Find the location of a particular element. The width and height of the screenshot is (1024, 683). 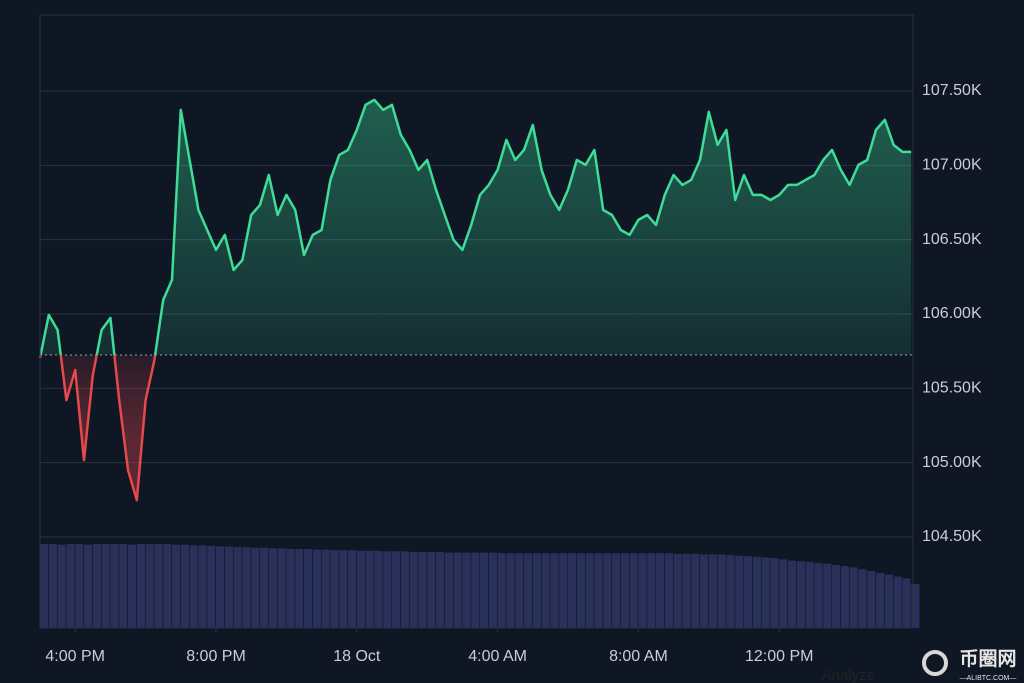

y-tick-label: 105.50K is located at coordinates (952, 388).